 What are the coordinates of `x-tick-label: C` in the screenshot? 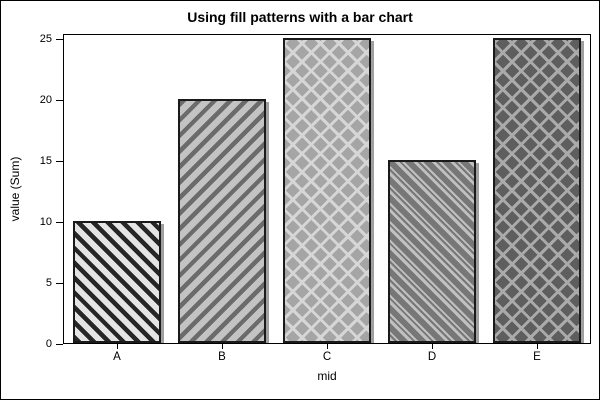 It's located at (327, 357).